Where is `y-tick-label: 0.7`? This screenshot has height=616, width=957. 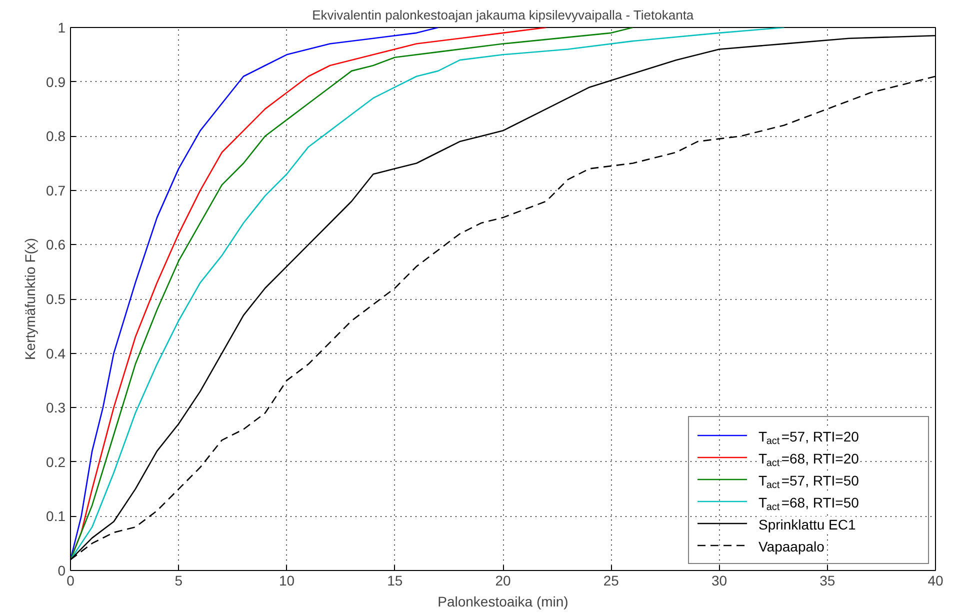 y-tick-label: 0.7 is located at coordinates (56, 190).